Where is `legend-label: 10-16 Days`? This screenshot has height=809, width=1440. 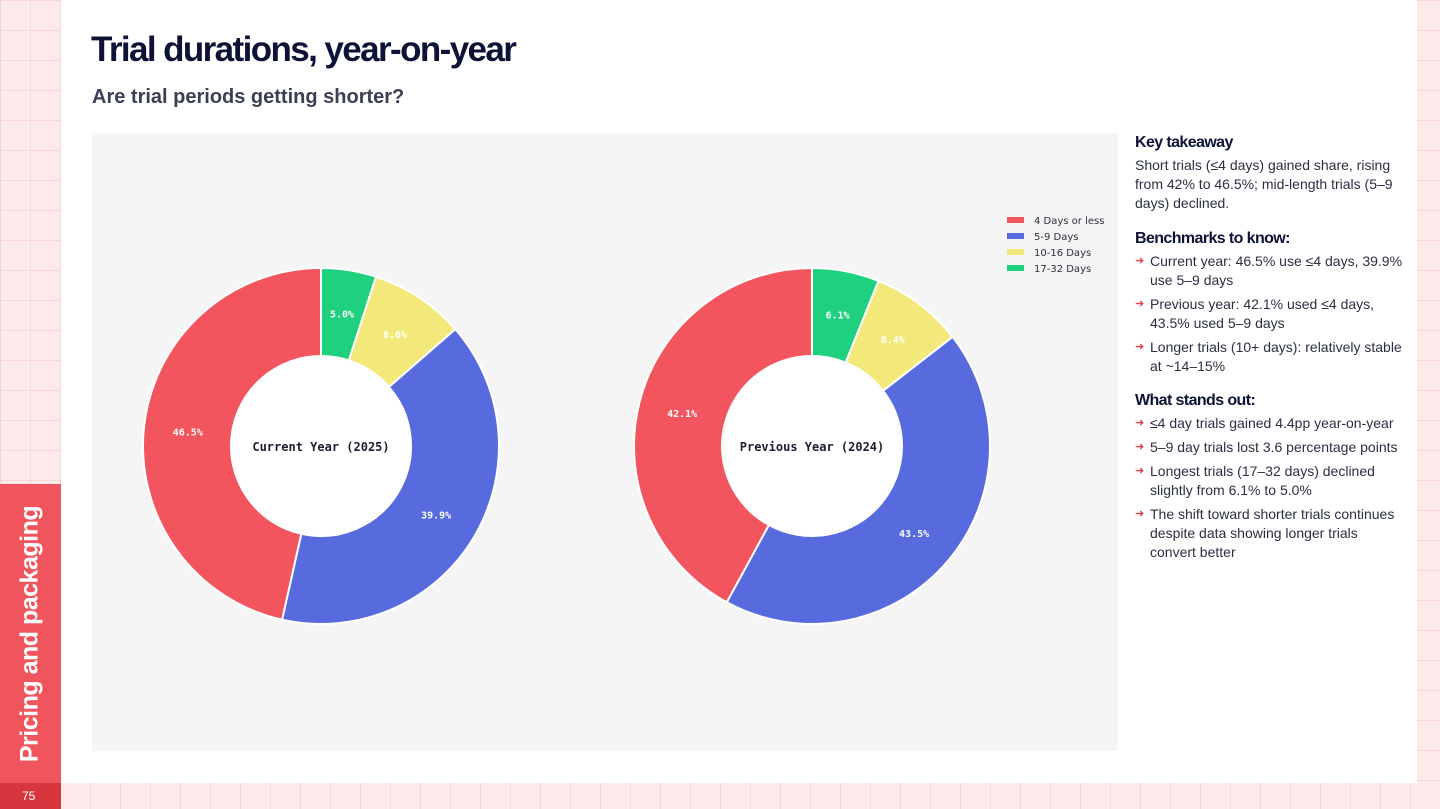
legend-label: 10-16 Days is located at coordinates (1062, 253).